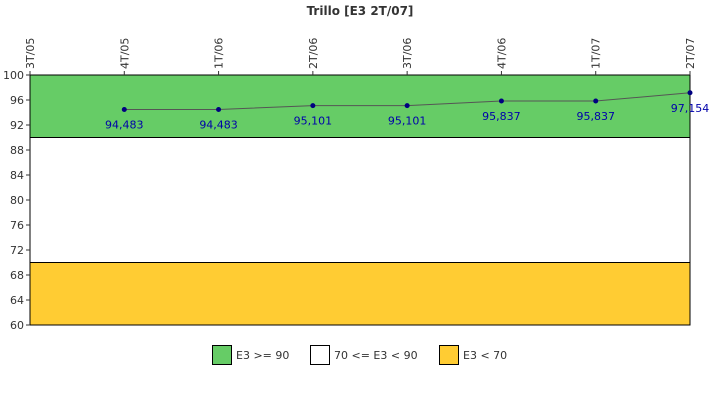 The image size is (720, 400). Describe the element at coordinates (360, 11) in the screenshot. I see `chart-title: Trillo [E3 2T/07]` at that location.